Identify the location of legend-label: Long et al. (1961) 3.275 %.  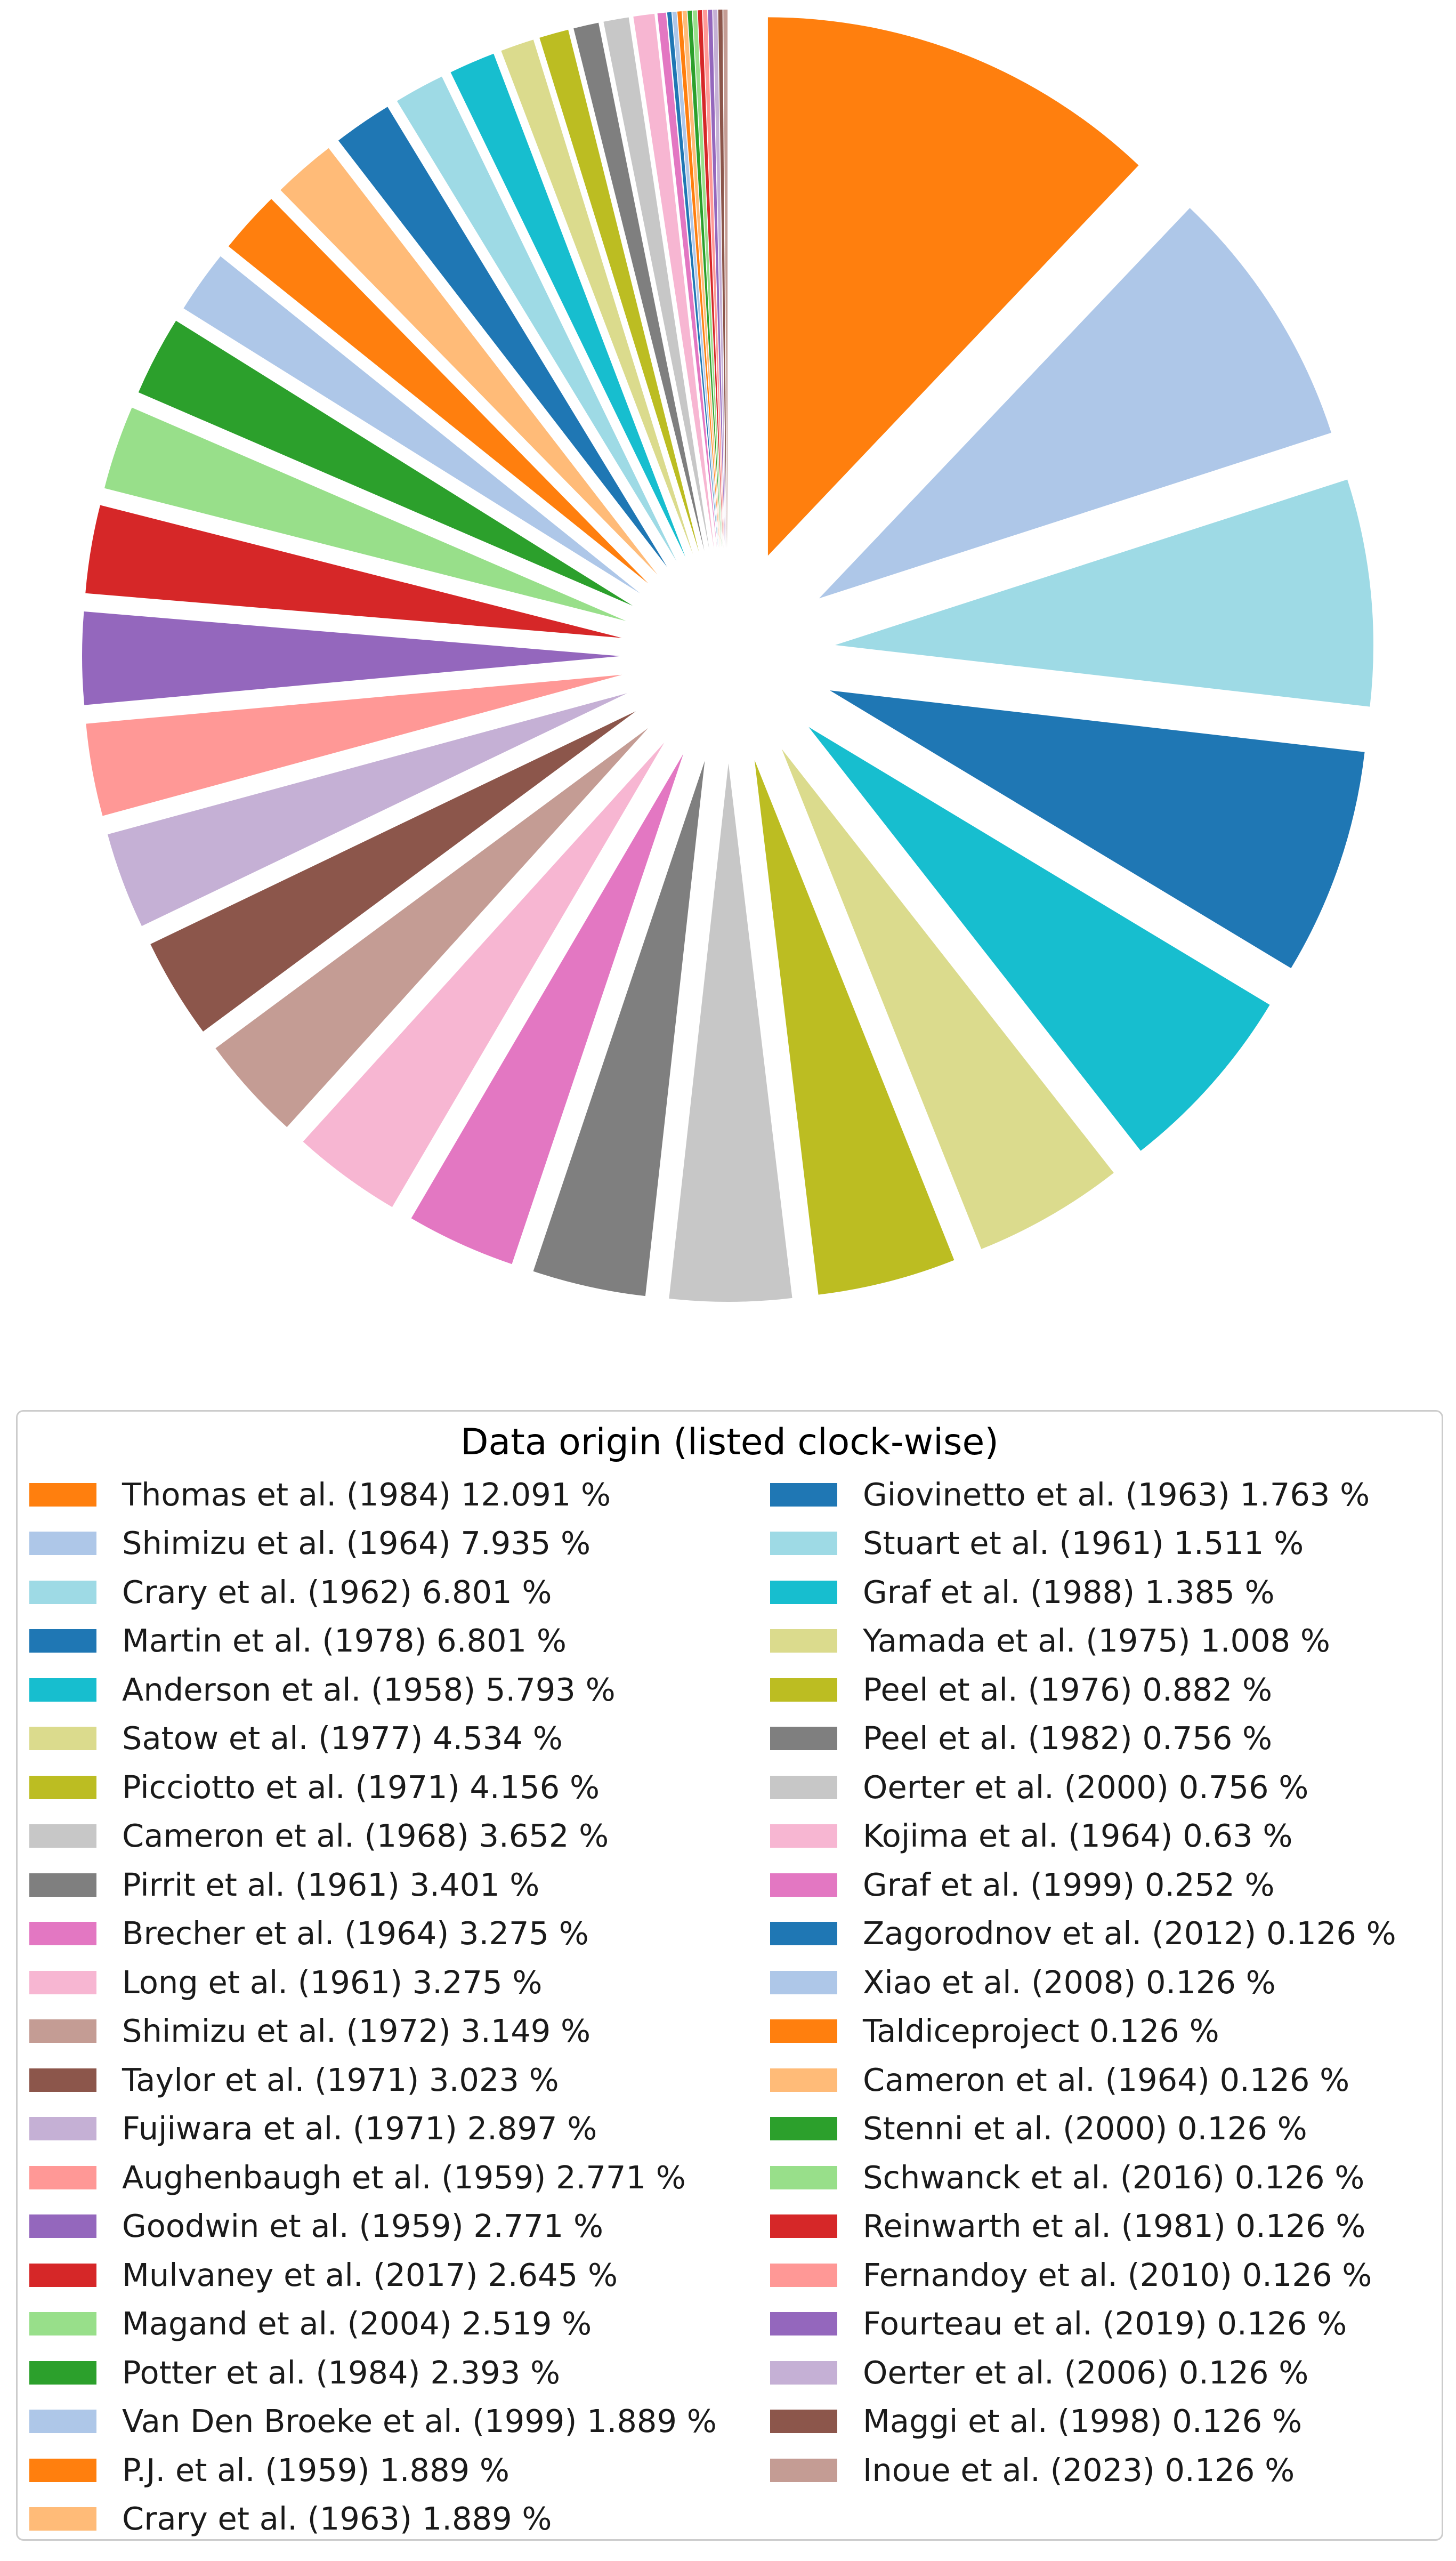
(332, 1982).